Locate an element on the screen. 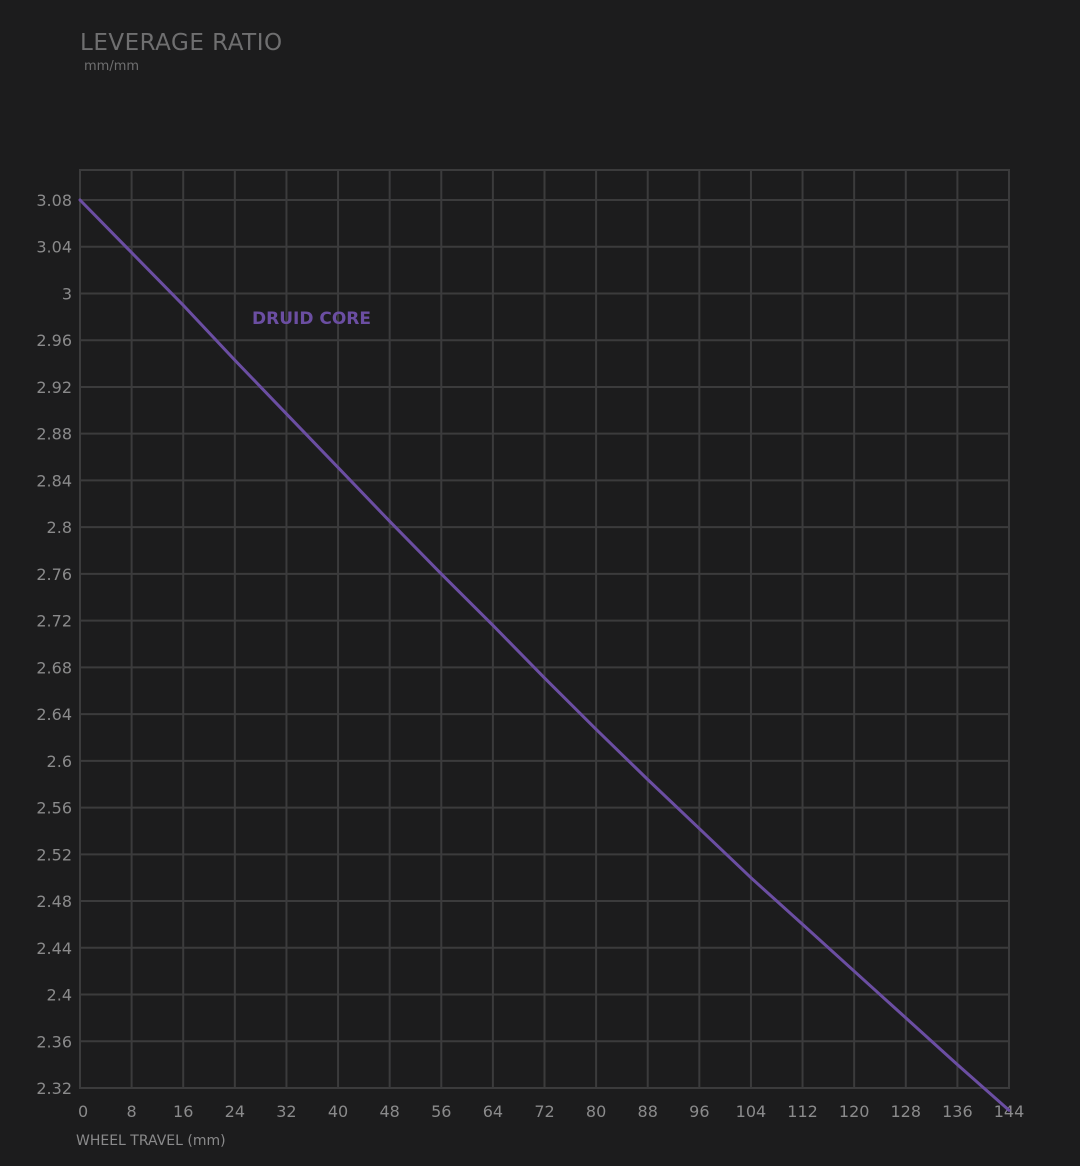  x-tick-label: 16 is located at coordinates (183, 1111).